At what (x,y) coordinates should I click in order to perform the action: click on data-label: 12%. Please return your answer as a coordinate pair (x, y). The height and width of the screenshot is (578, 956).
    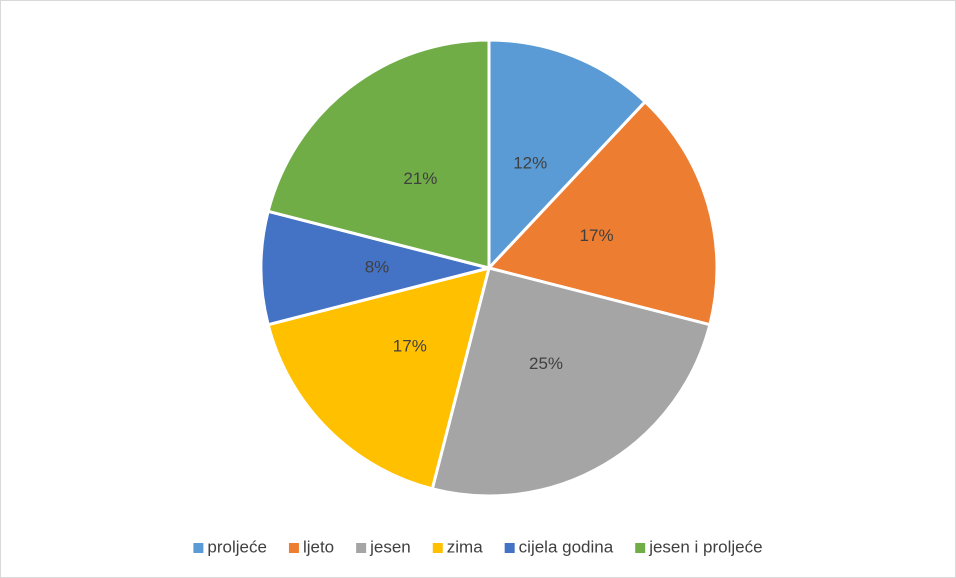
    Looking at the image, I should click on (530, 162).